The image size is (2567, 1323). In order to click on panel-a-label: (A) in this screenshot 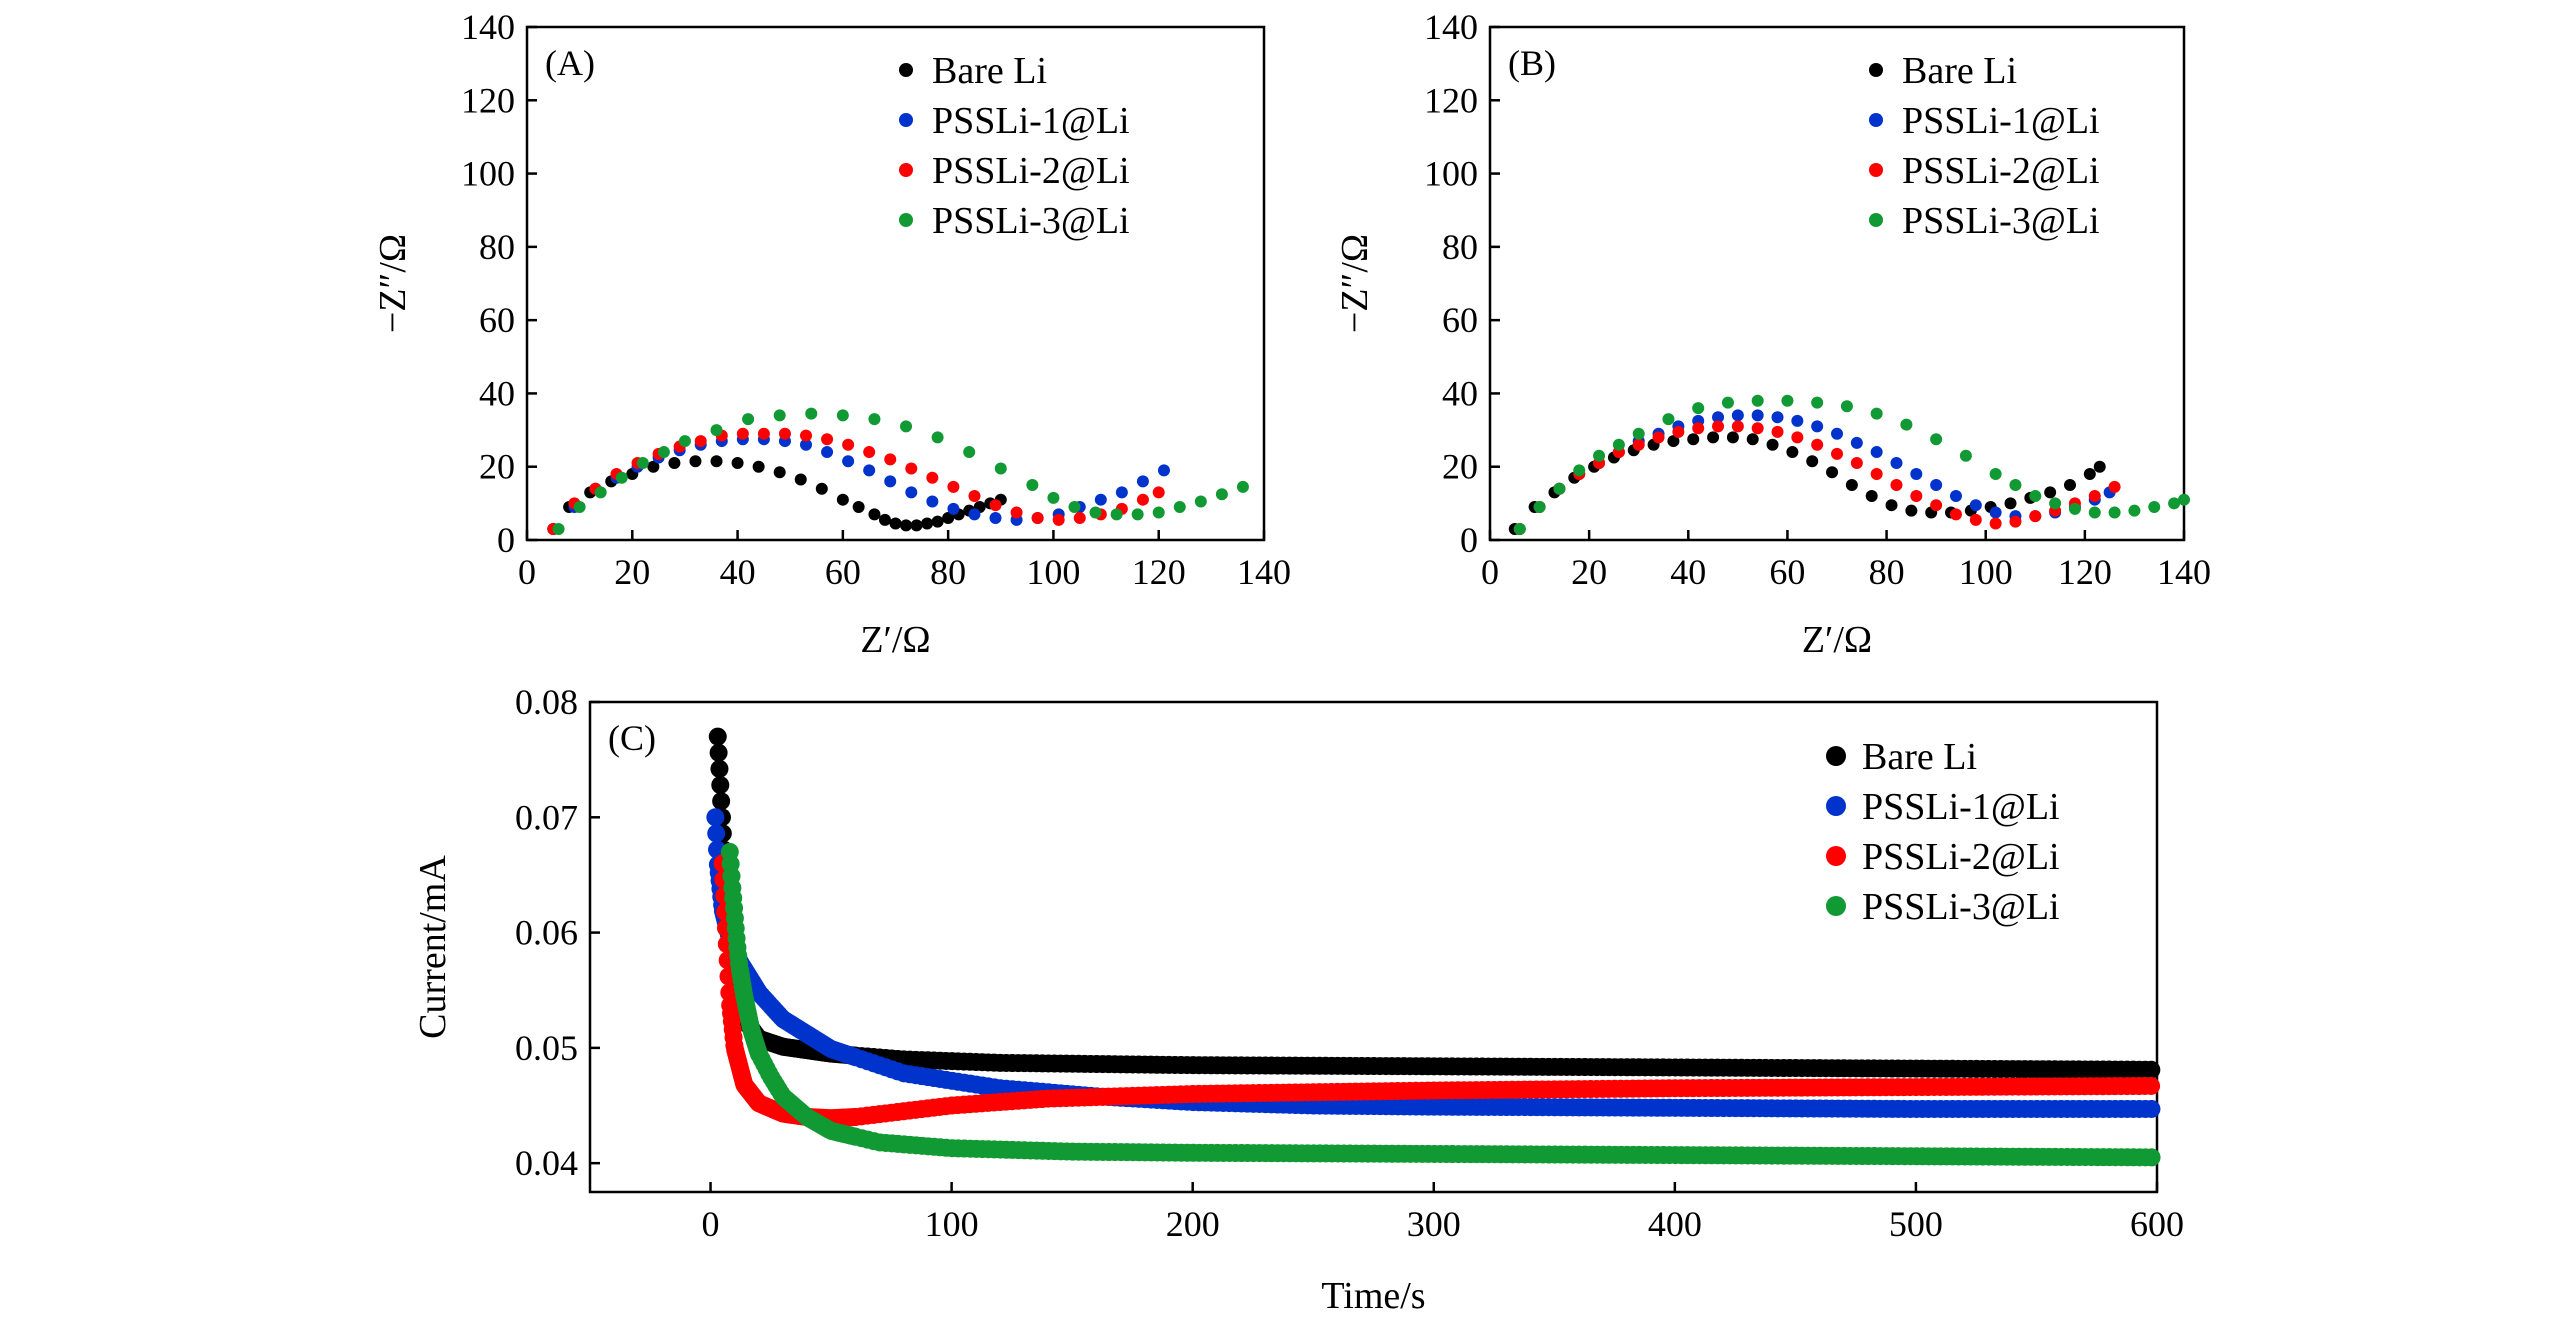, I will do `click(570, 63)`.